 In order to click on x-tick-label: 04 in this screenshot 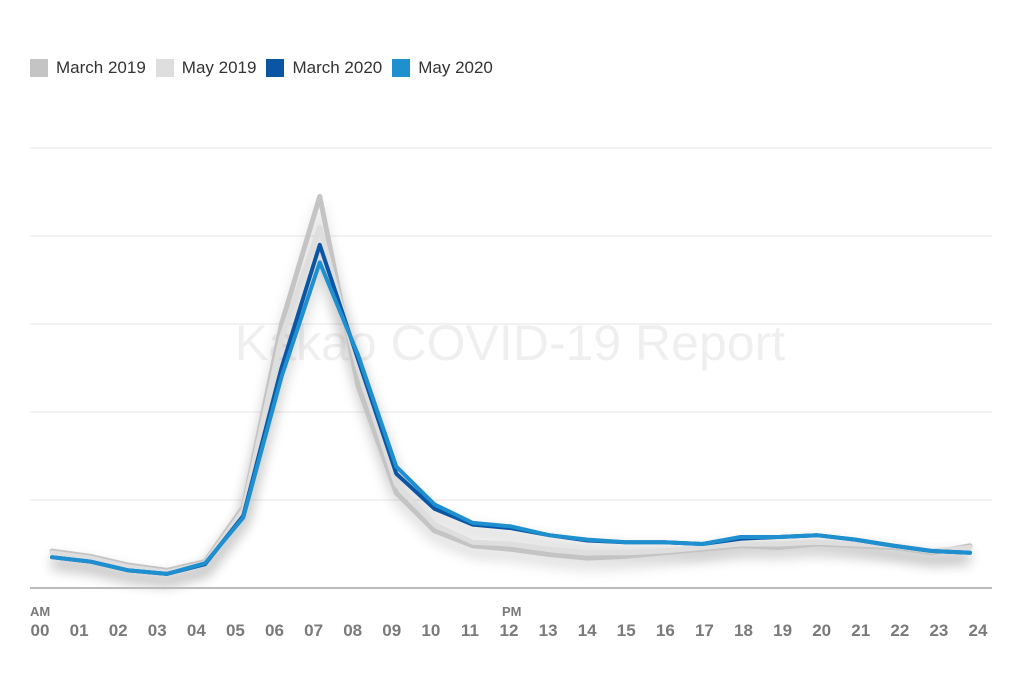, I will do `click(196, 630)`.